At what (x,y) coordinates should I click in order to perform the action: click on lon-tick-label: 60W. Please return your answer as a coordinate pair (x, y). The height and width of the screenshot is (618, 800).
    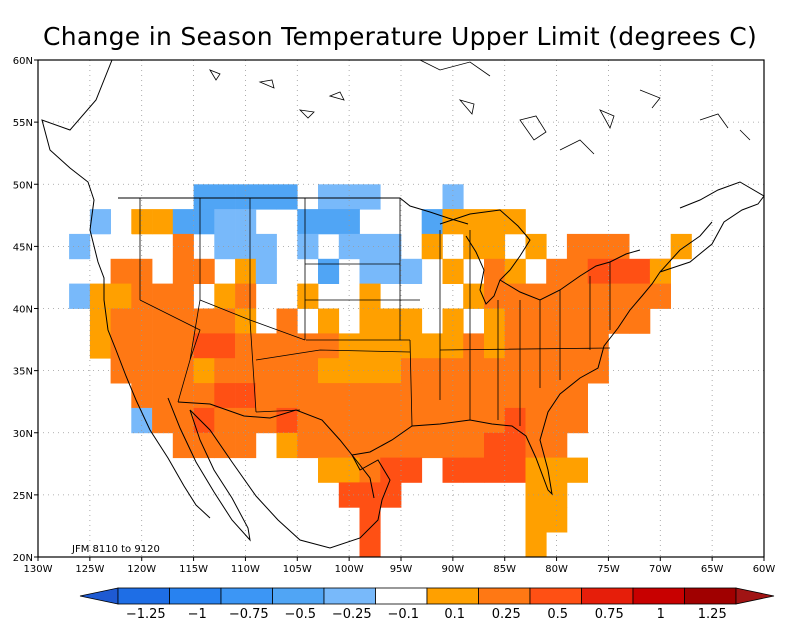
    Looking at the image, I should click on (764, 569).